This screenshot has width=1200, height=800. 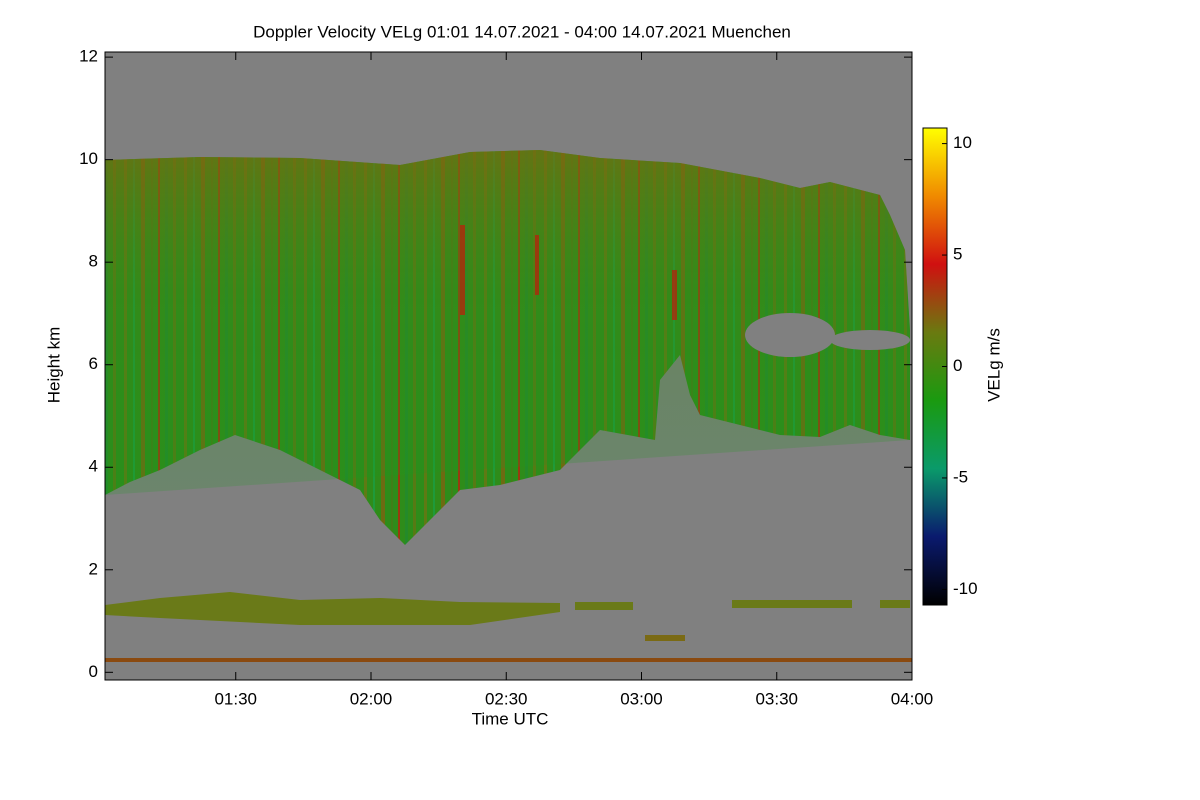 What do you see at coordinates (88, 56) in the screenshot?
I see `y-tick-label: 12` at bounding box center [88, 56].